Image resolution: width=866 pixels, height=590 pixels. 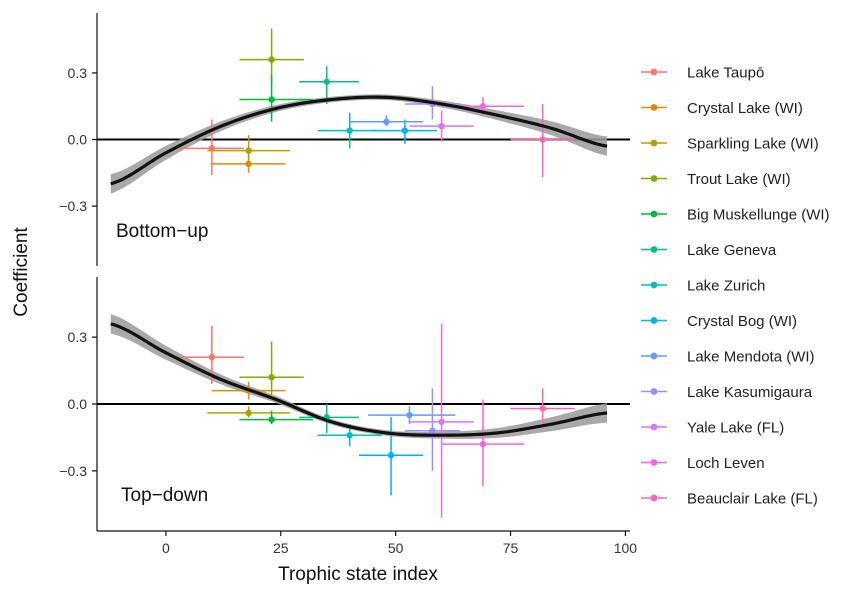 What do you see at coordinates (758, 215) in the screenshot?
I see `legend-label: Big Muskellunge (WI)` at bounding box center [758, 215].